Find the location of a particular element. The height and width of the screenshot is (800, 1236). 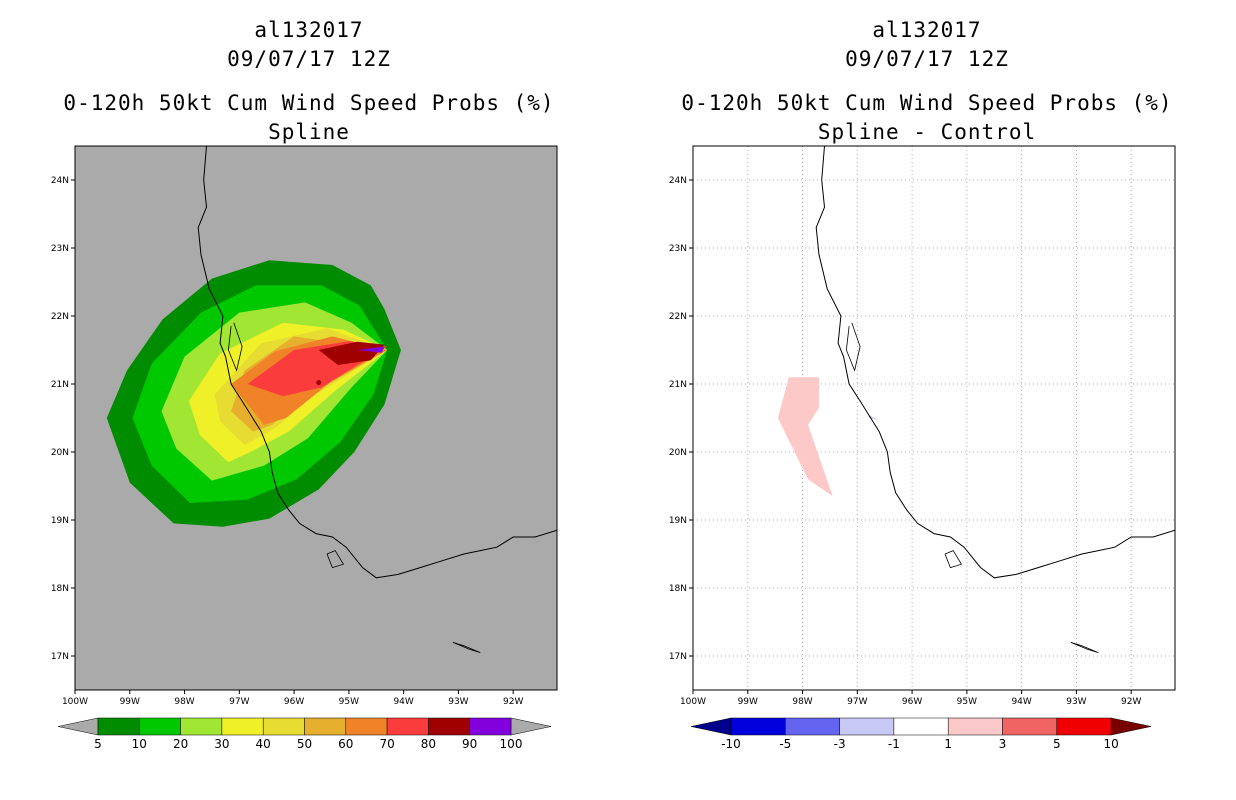

colorbar-label: 30 is located at coordinates (221, 744).